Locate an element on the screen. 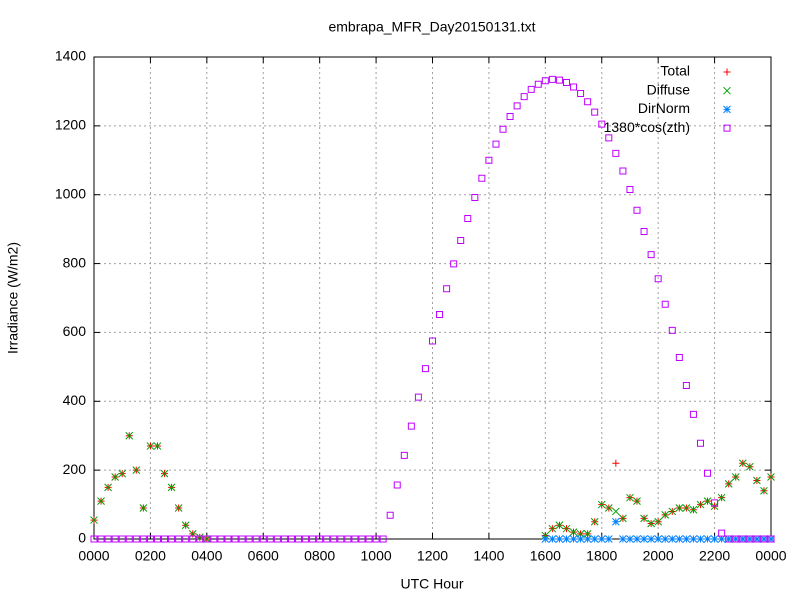 The width and height of the screenshot is (800, 600). y-tick-label: 200 is located at coordinates (75, 469).